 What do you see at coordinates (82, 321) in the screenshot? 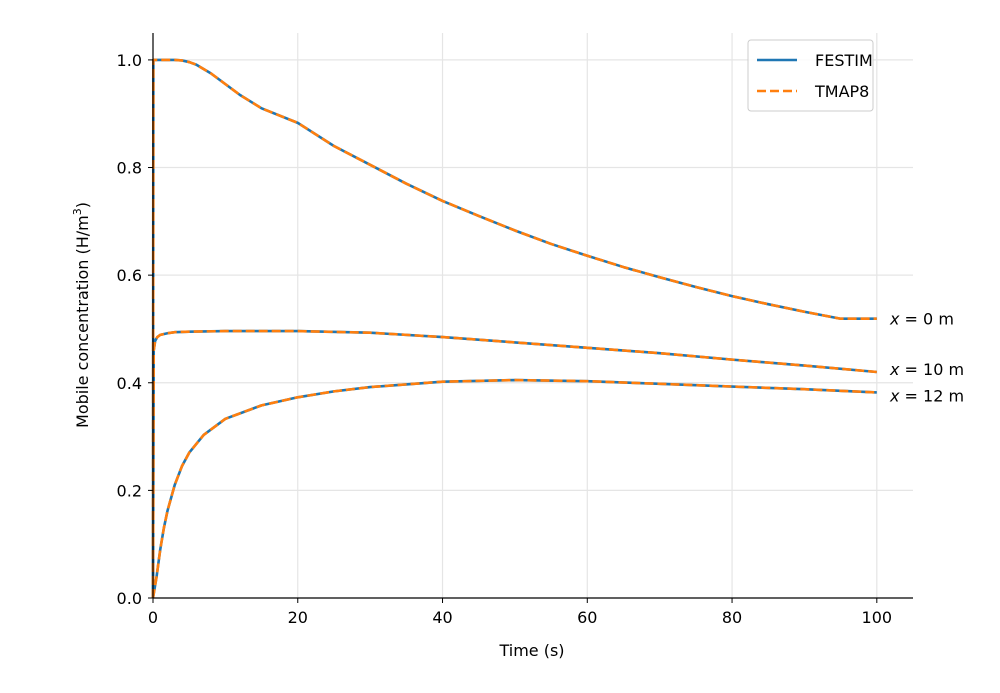
I see `y-axis-title-main: Mobile concentration (H/m` at bounding box center [82, 321].